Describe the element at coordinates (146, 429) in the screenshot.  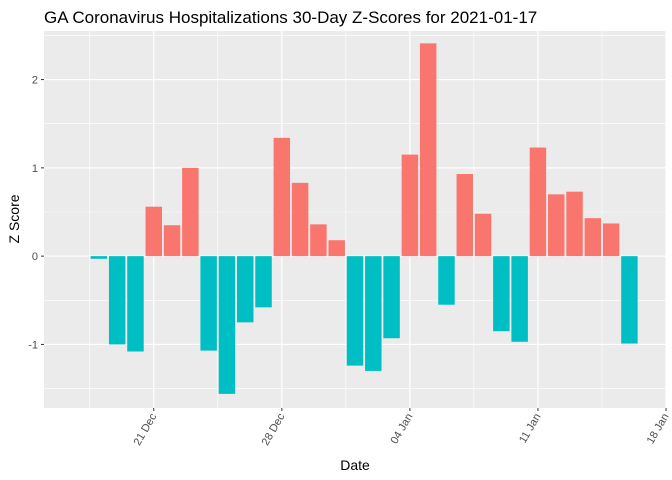
I see `x-tick-label: 21 Dec` at that location.